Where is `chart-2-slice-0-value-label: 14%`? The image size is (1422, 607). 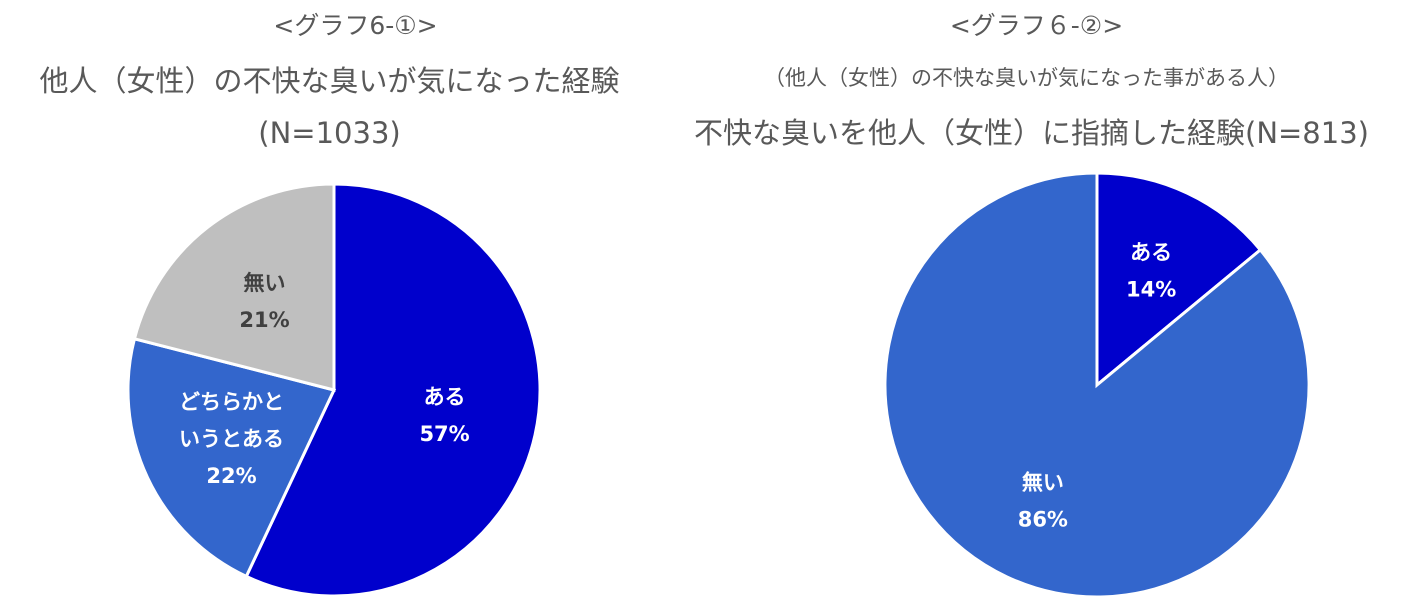 chart-2-slice-0-value-label: 14% is located at coordinates (1151, 289).